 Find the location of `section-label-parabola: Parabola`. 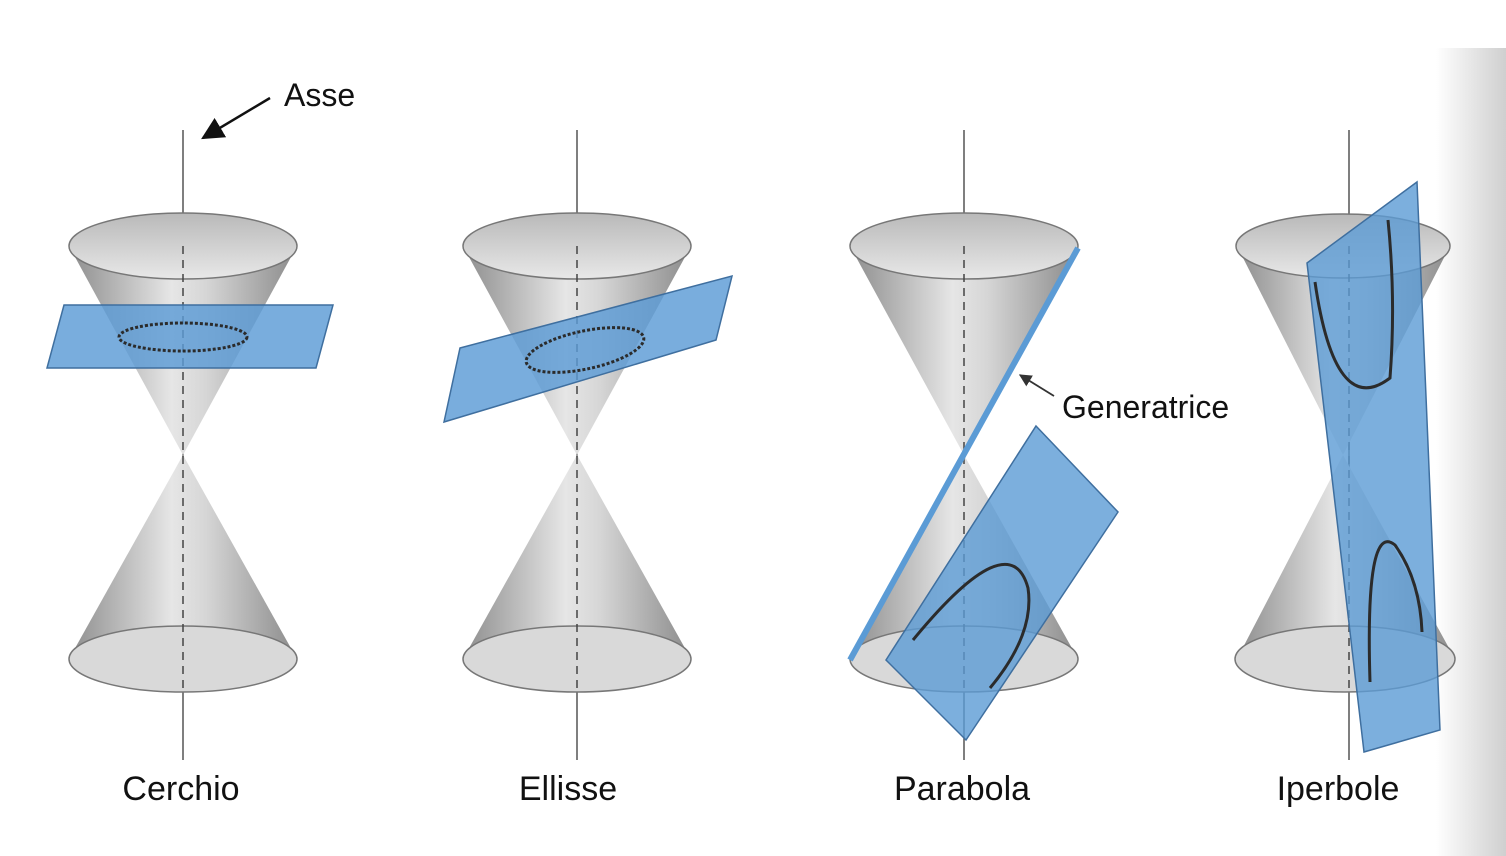

section-label-parabola: Parabola is located at coordinates (962, 789).